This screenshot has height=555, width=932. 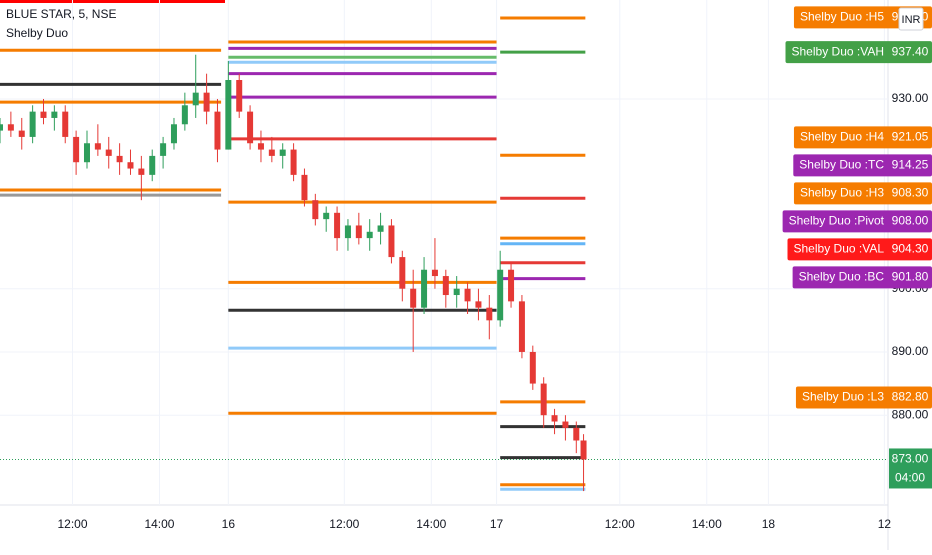 What do you see at coordinates (842, 276) in the screenshot?
I see `price-tag-name: Shelby Duo :BC` at bounding box center [842, 276].